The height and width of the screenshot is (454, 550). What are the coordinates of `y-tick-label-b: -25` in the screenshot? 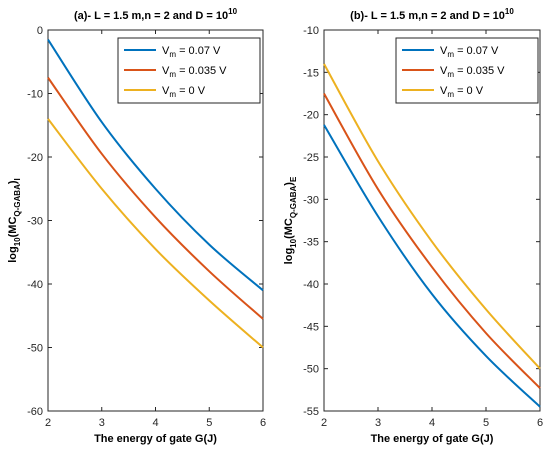 It's located at (311, 158).